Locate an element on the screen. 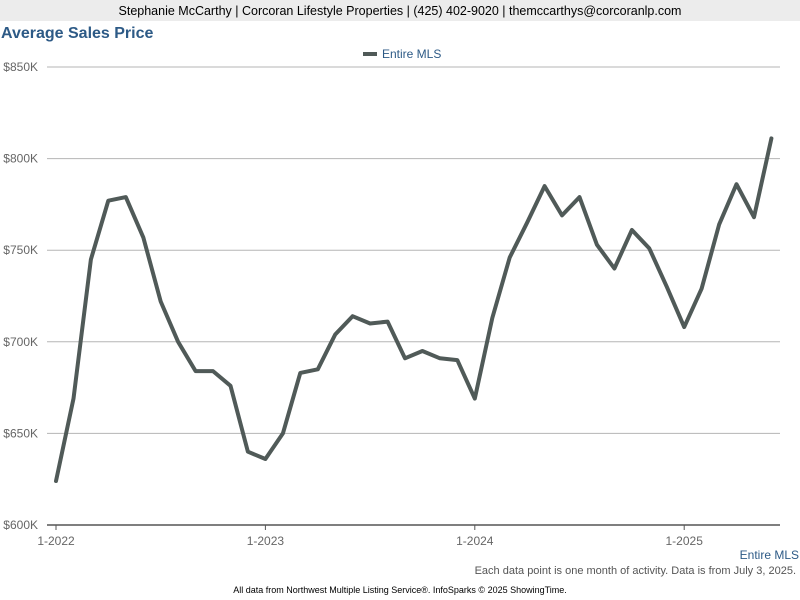 The width and height of the screenshot is (800, 600). x-tick-label: 1-2025 is located at coordinates (685, 541).